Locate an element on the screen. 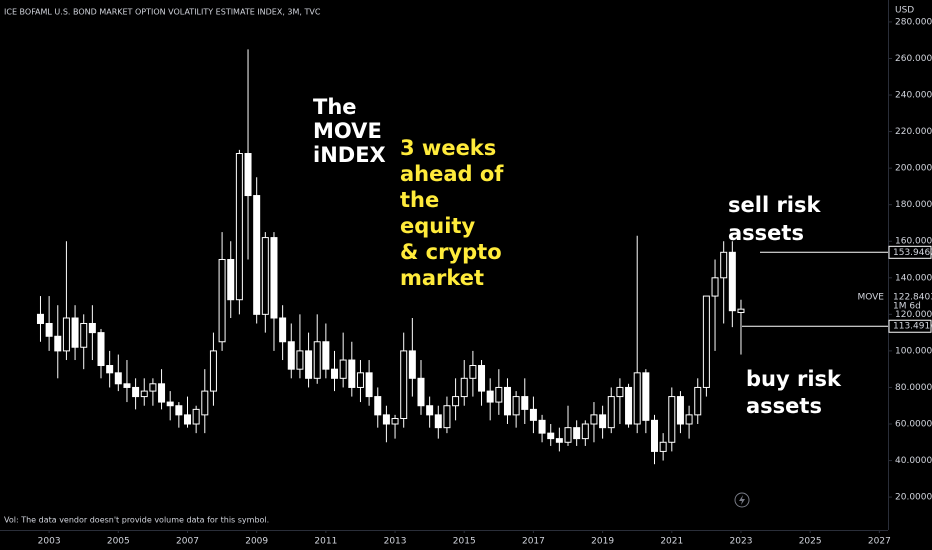 The height and width of the screenshot is (550, 932). x-tick-label: 2013 is located at coordinates (395, 542).